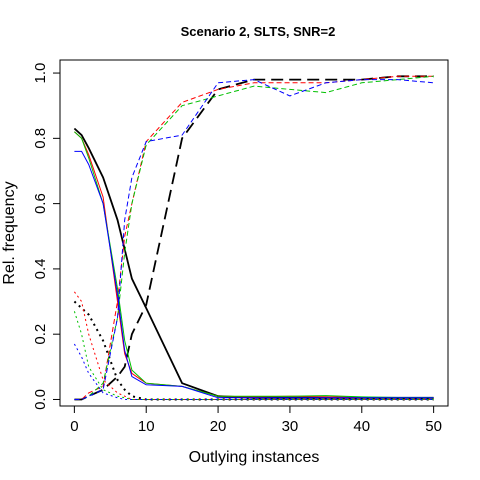 The height and width of the screenshot is (480, 480). I want to click on x-tick-label: 50, so click(433, 426).